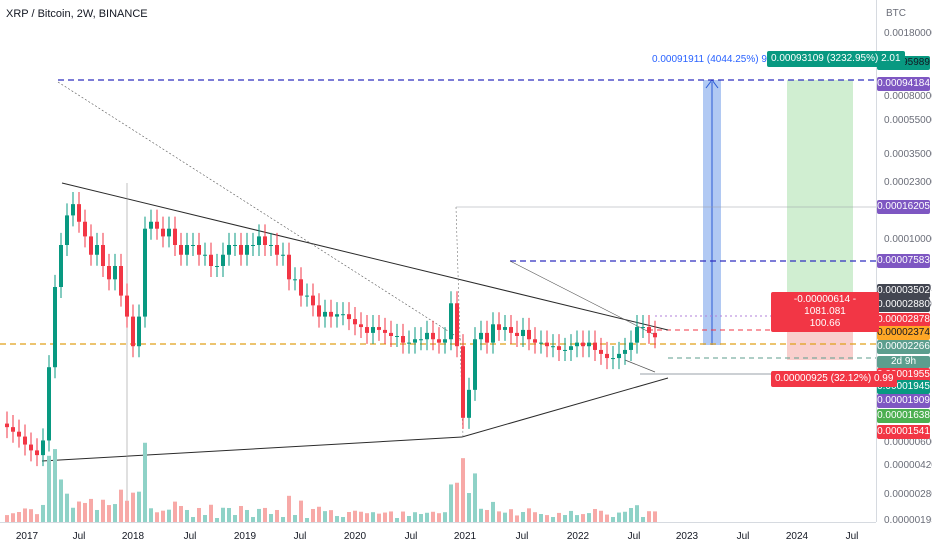 This screenshot has width=932, height=551. Describe the element at coordinates (903, 207) in the screenshot. I see `price-tag: 0.00016205` at that location.